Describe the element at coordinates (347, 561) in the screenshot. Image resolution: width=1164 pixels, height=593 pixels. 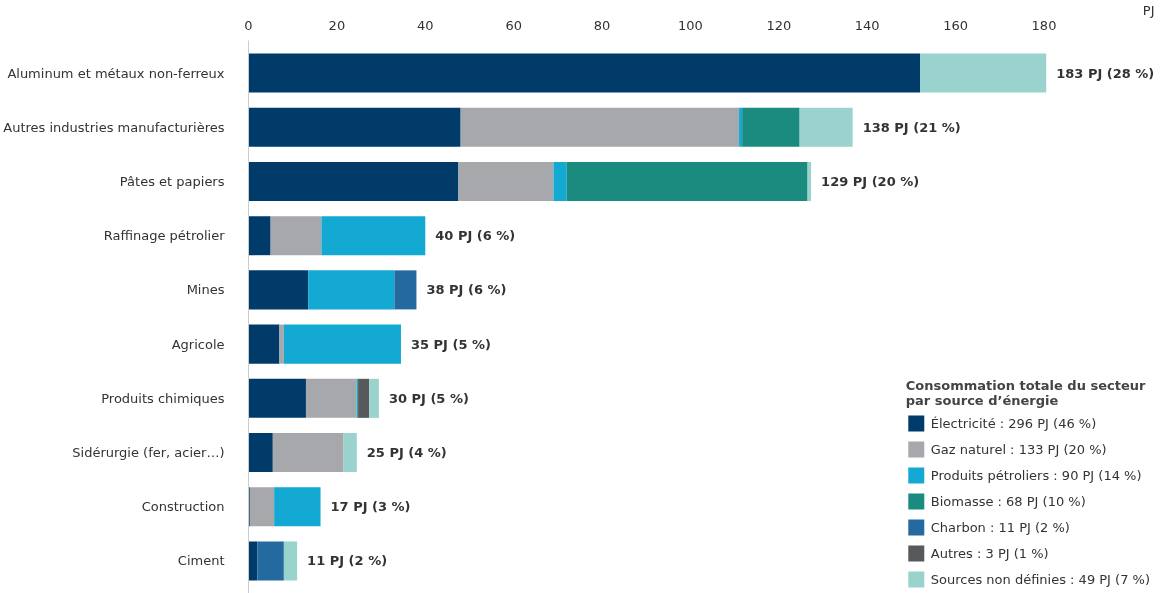
I see `text: 11 PJ (2 %)` at that location.